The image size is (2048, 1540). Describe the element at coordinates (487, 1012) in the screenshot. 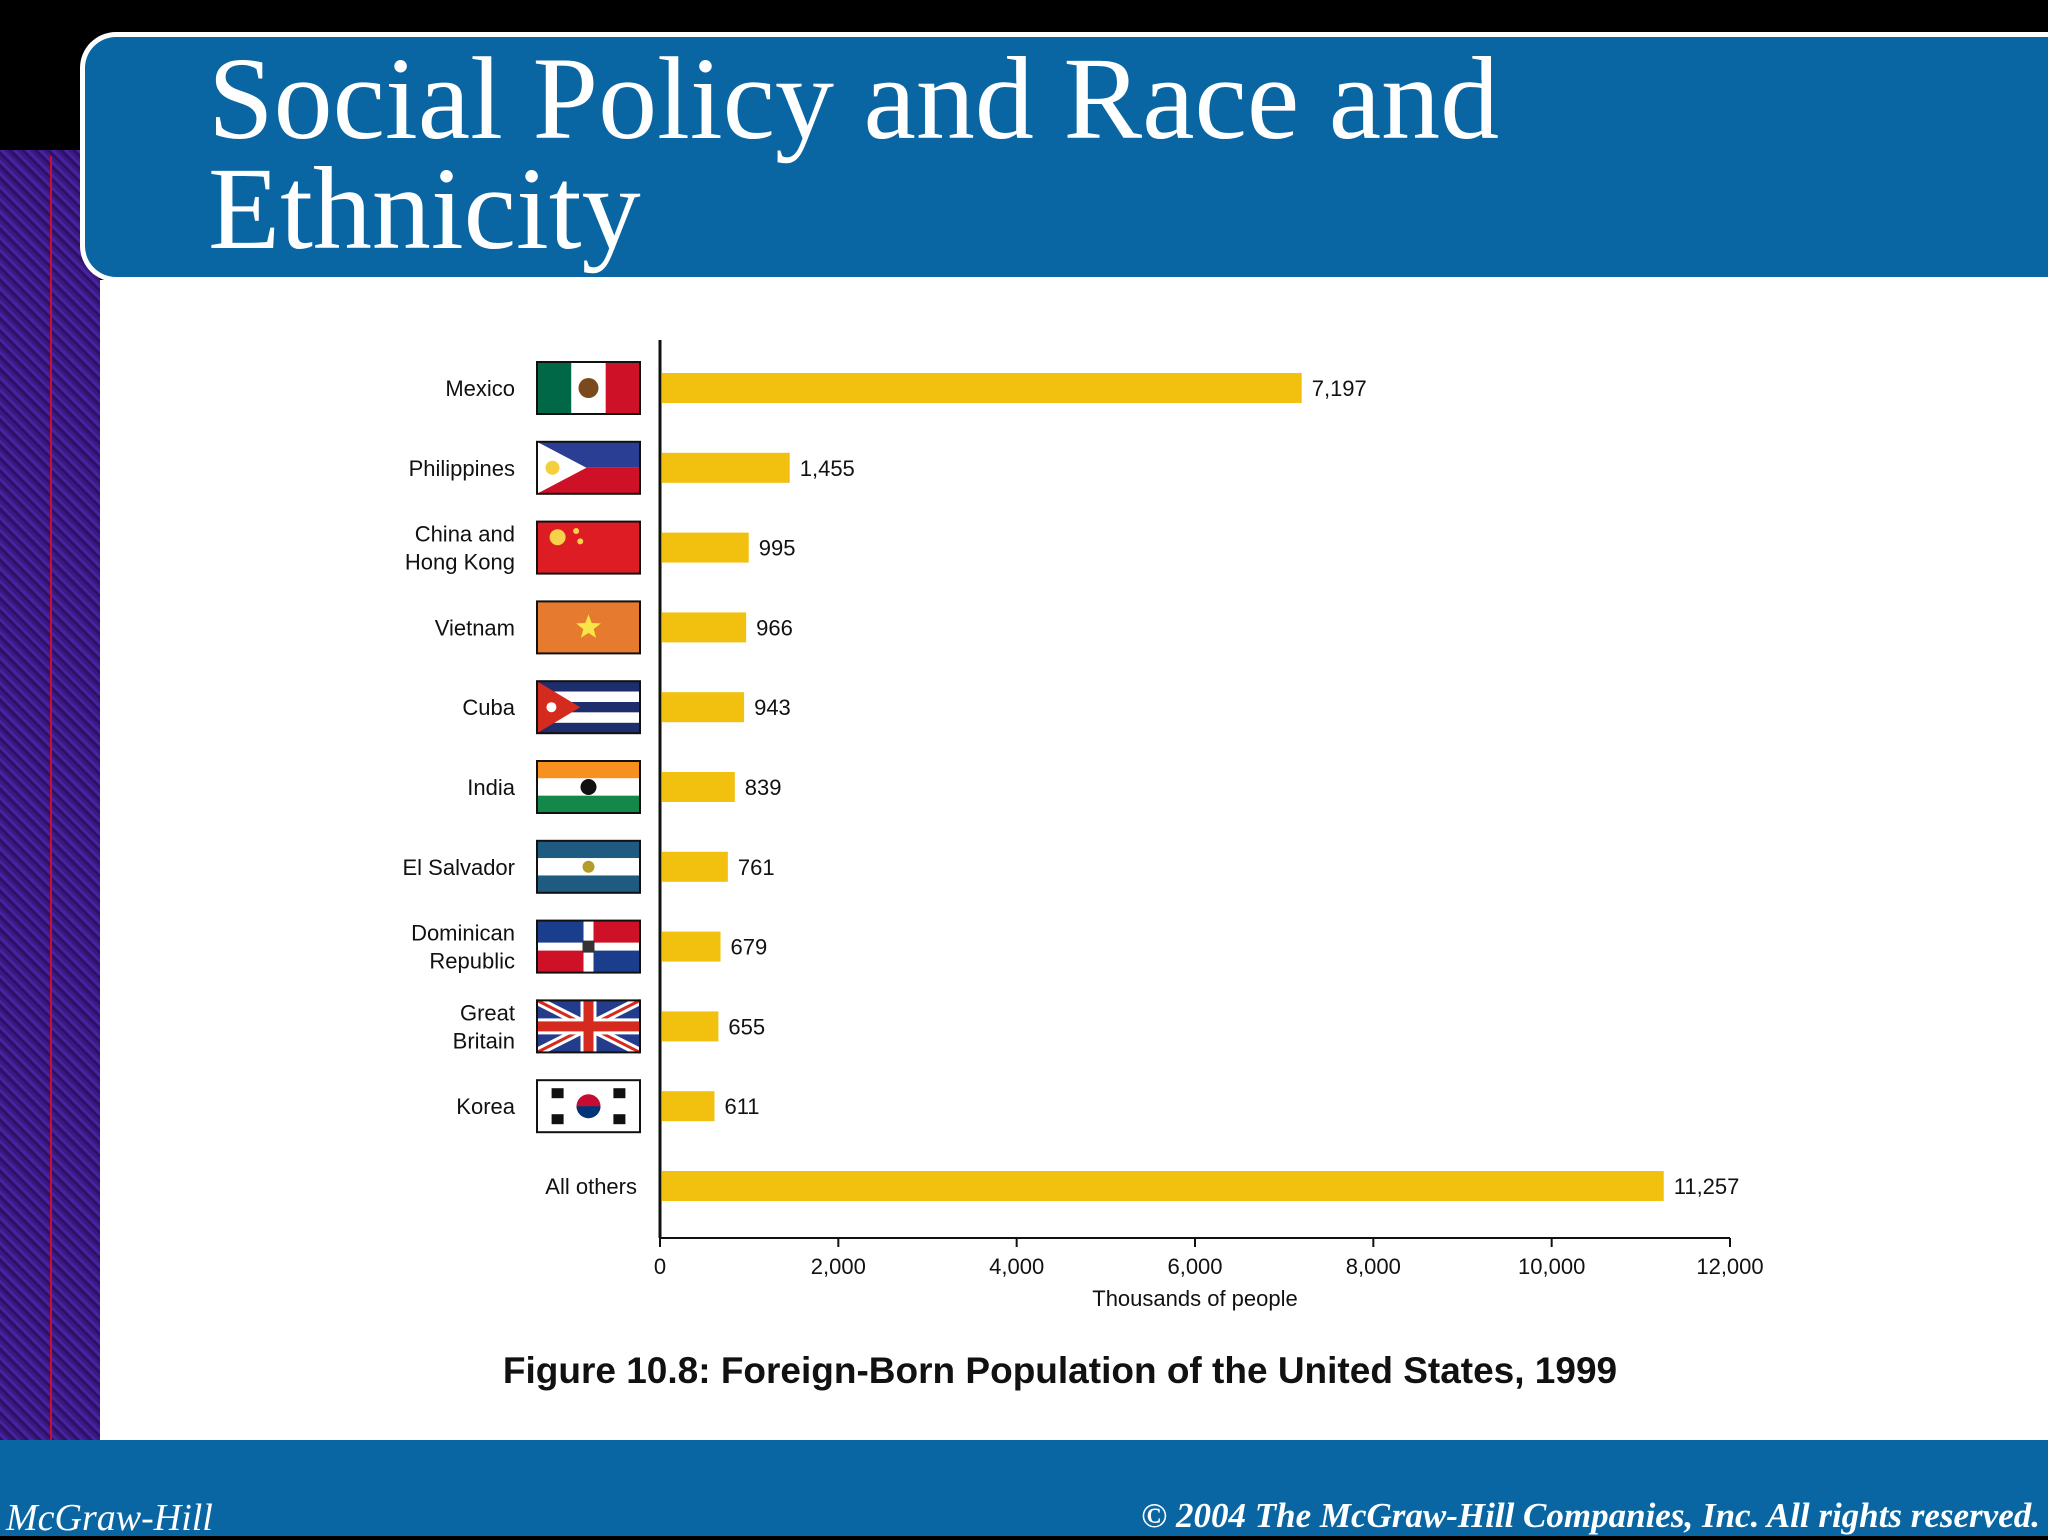

I see `category-label: Great` at that location.